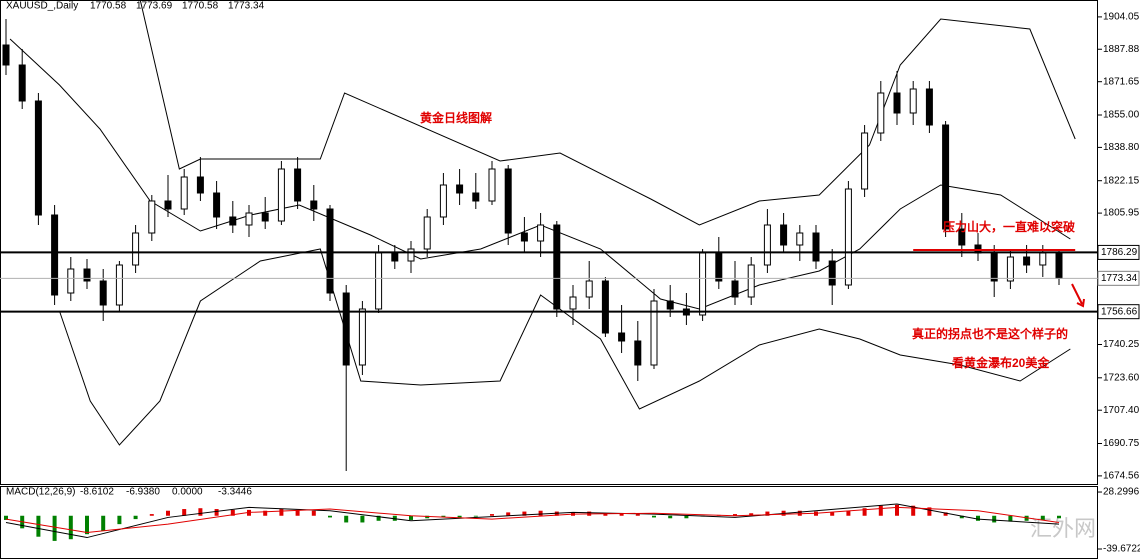 This screenshot has width=1140, height=560. Describe the element at coordinates (1121, 213) in the screenshot. I see `y-tick-label: 1805.95` at that location.